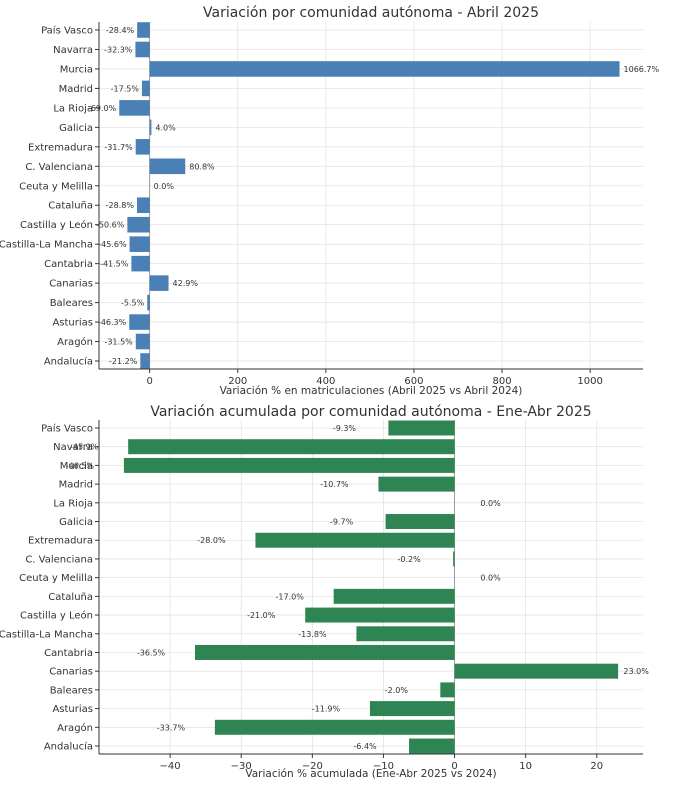 The image size is (685, 800). Describe the element at coordinates (636, 671) in the screenshot. I see `data-label: 23.0%` at that location.